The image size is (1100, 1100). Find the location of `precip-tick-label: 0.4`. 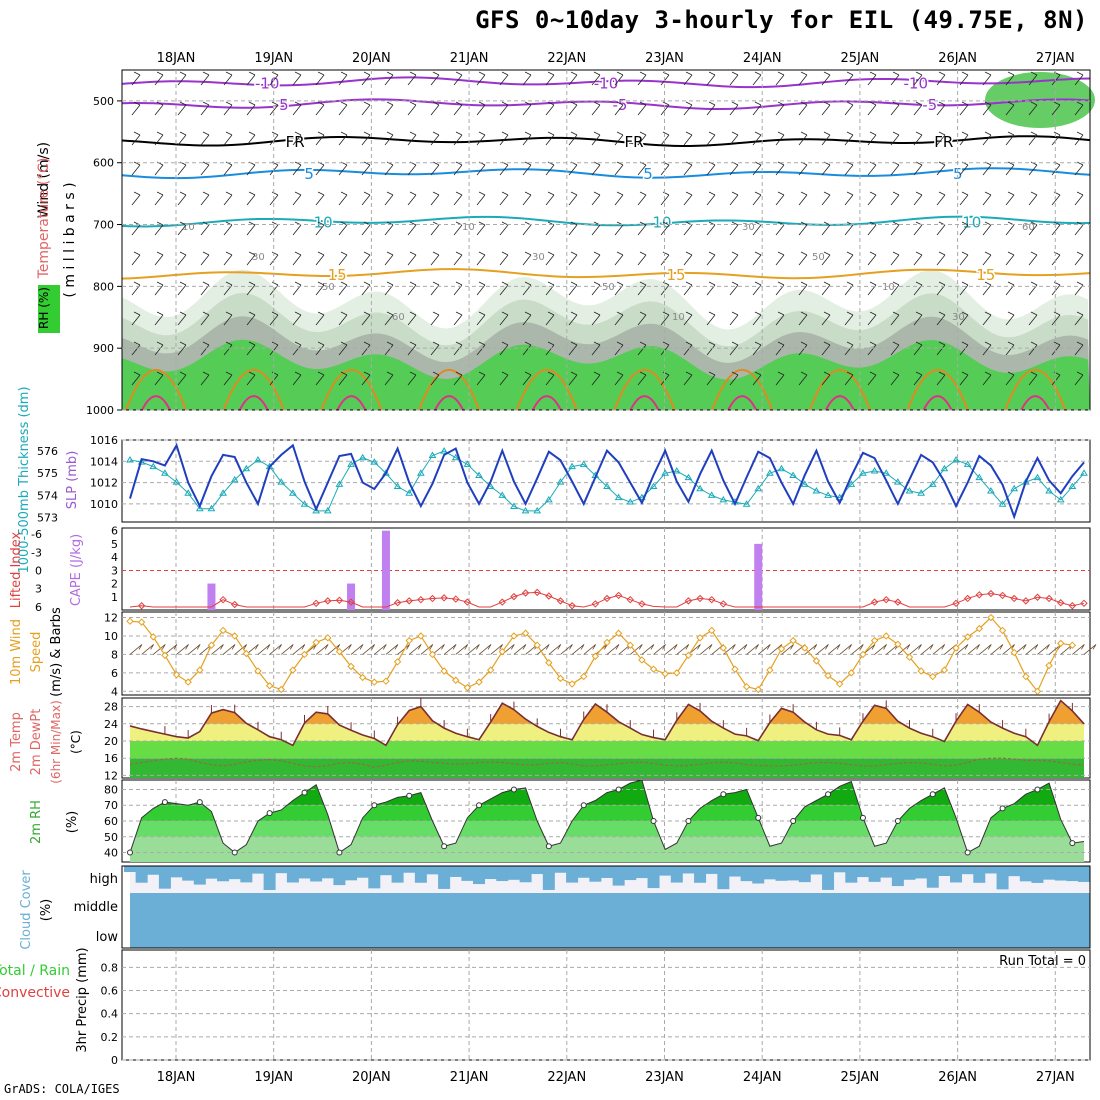

precip-tick-label: 0.4 is located at coordinates (110, 1014).